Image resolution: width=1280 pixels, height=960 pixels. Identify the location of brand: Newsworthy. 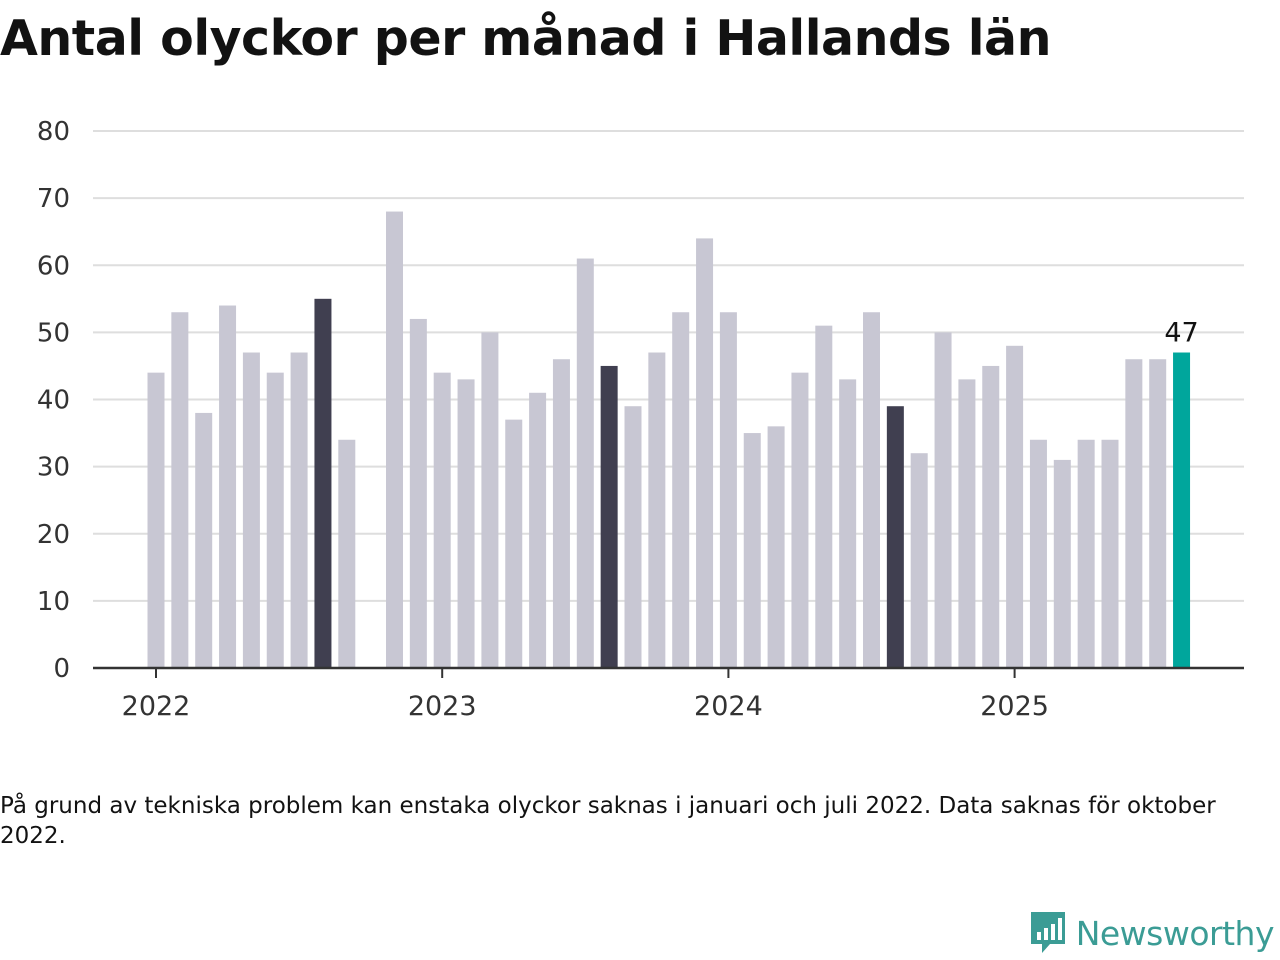
(1151, 933).